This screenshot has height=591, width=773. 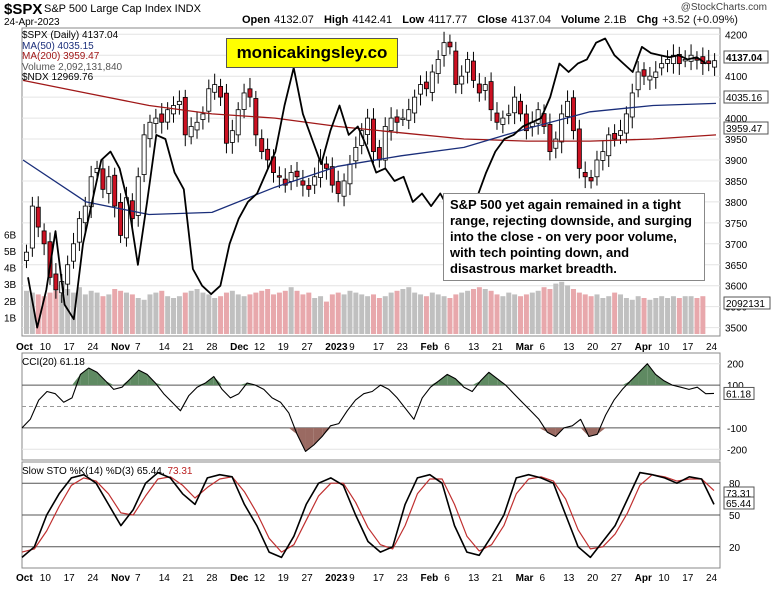 What do you see at coordinates (24, 578) in the screenshot?
I see `sto-xlabel-0: Oct` at bounding box center [24, 578].